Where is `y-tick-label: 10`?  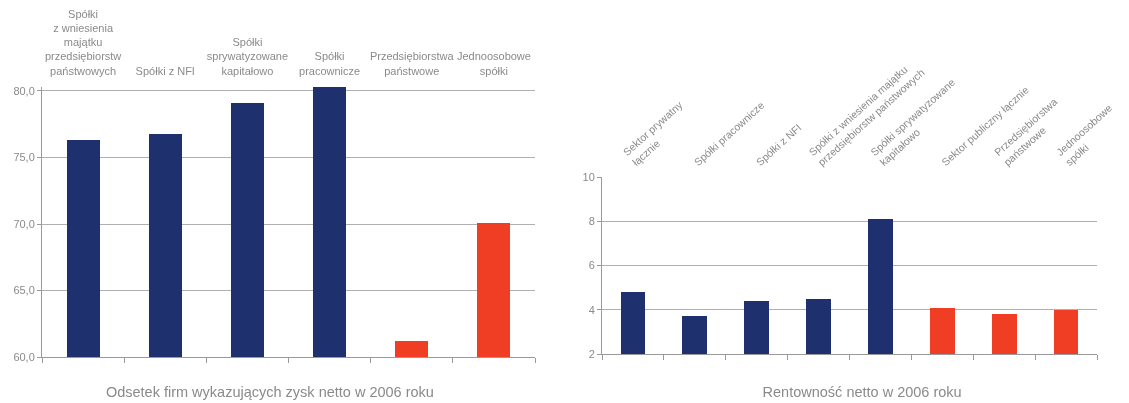
y-tick-label: 10 is located at coordinates (588, 176).